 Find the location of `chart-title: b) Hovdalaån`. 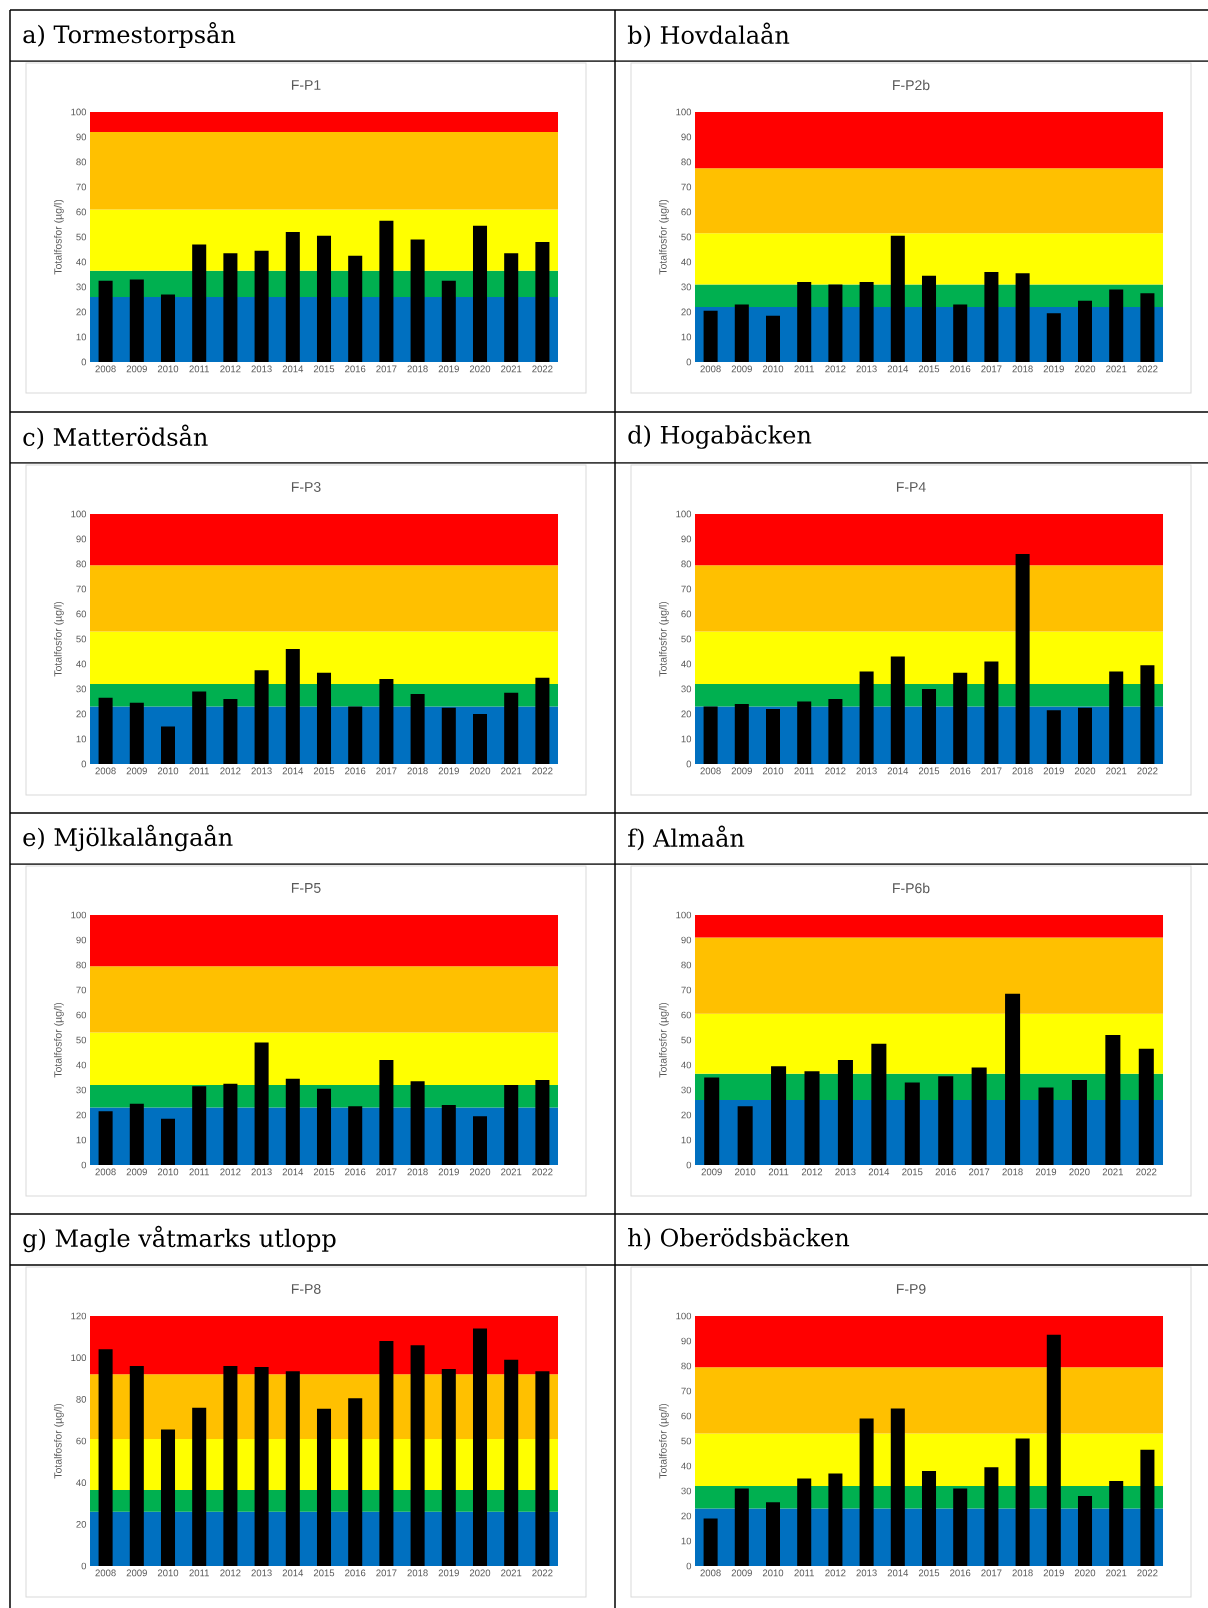

chart-title: b) Hovdalaån is located at coordinates (708, 35).